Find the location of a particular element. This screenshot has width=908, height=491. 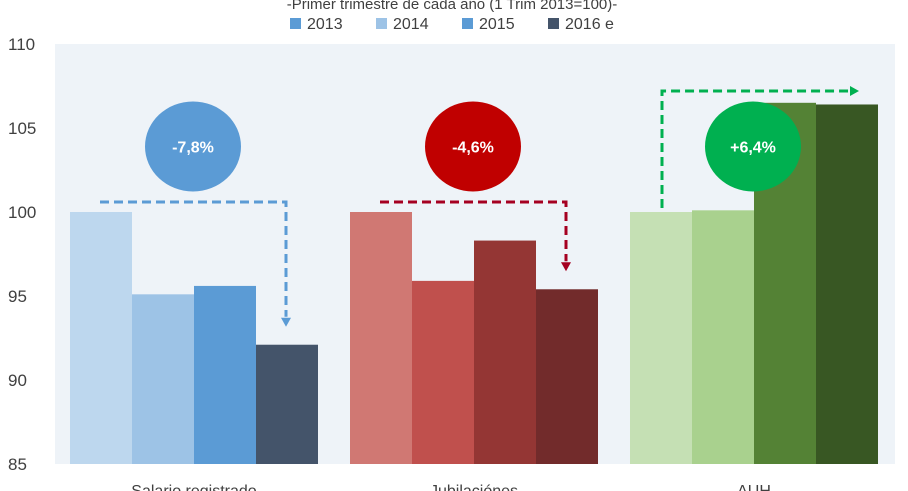

change-label: -7,8% is located at coordinates (193, 147).